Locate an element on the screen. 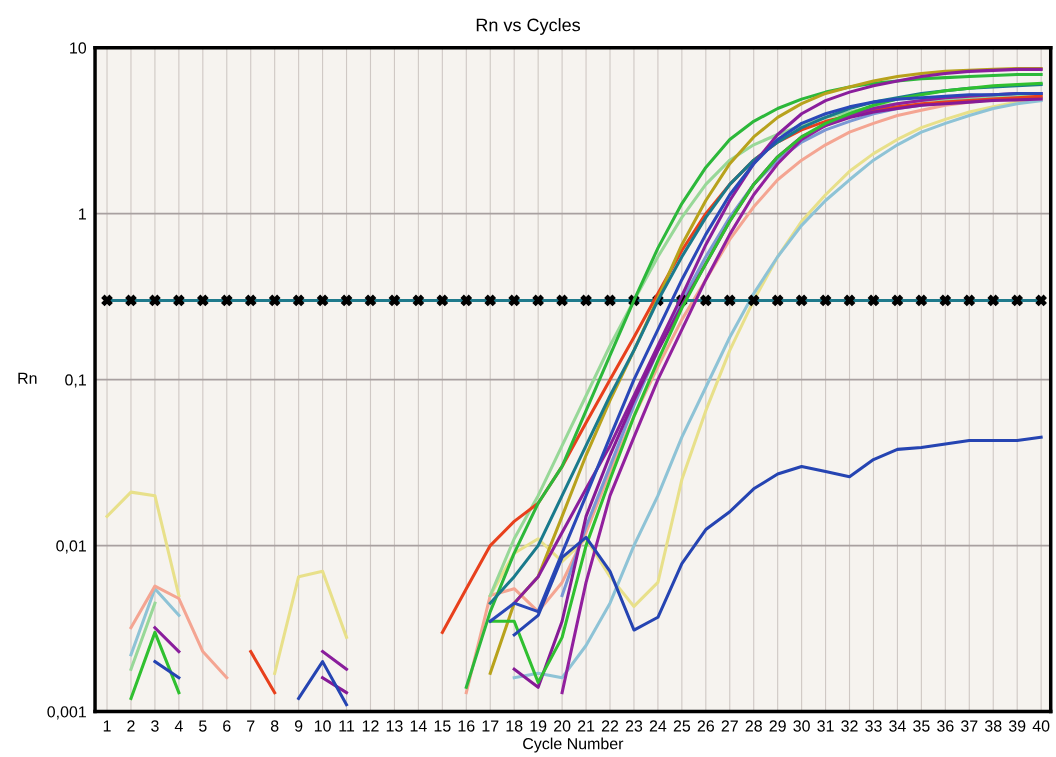 This screenshot has height=757, width=1056. x-tick-label: 24 is located at coordinates (658, 726).